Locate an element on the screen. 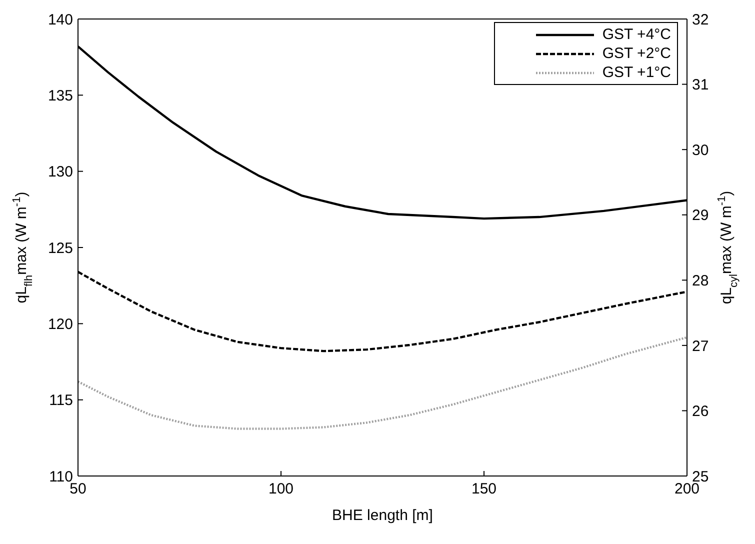 The image size is (755, 544). y2-tick-label: 30 is located at coordinates (700, 150).